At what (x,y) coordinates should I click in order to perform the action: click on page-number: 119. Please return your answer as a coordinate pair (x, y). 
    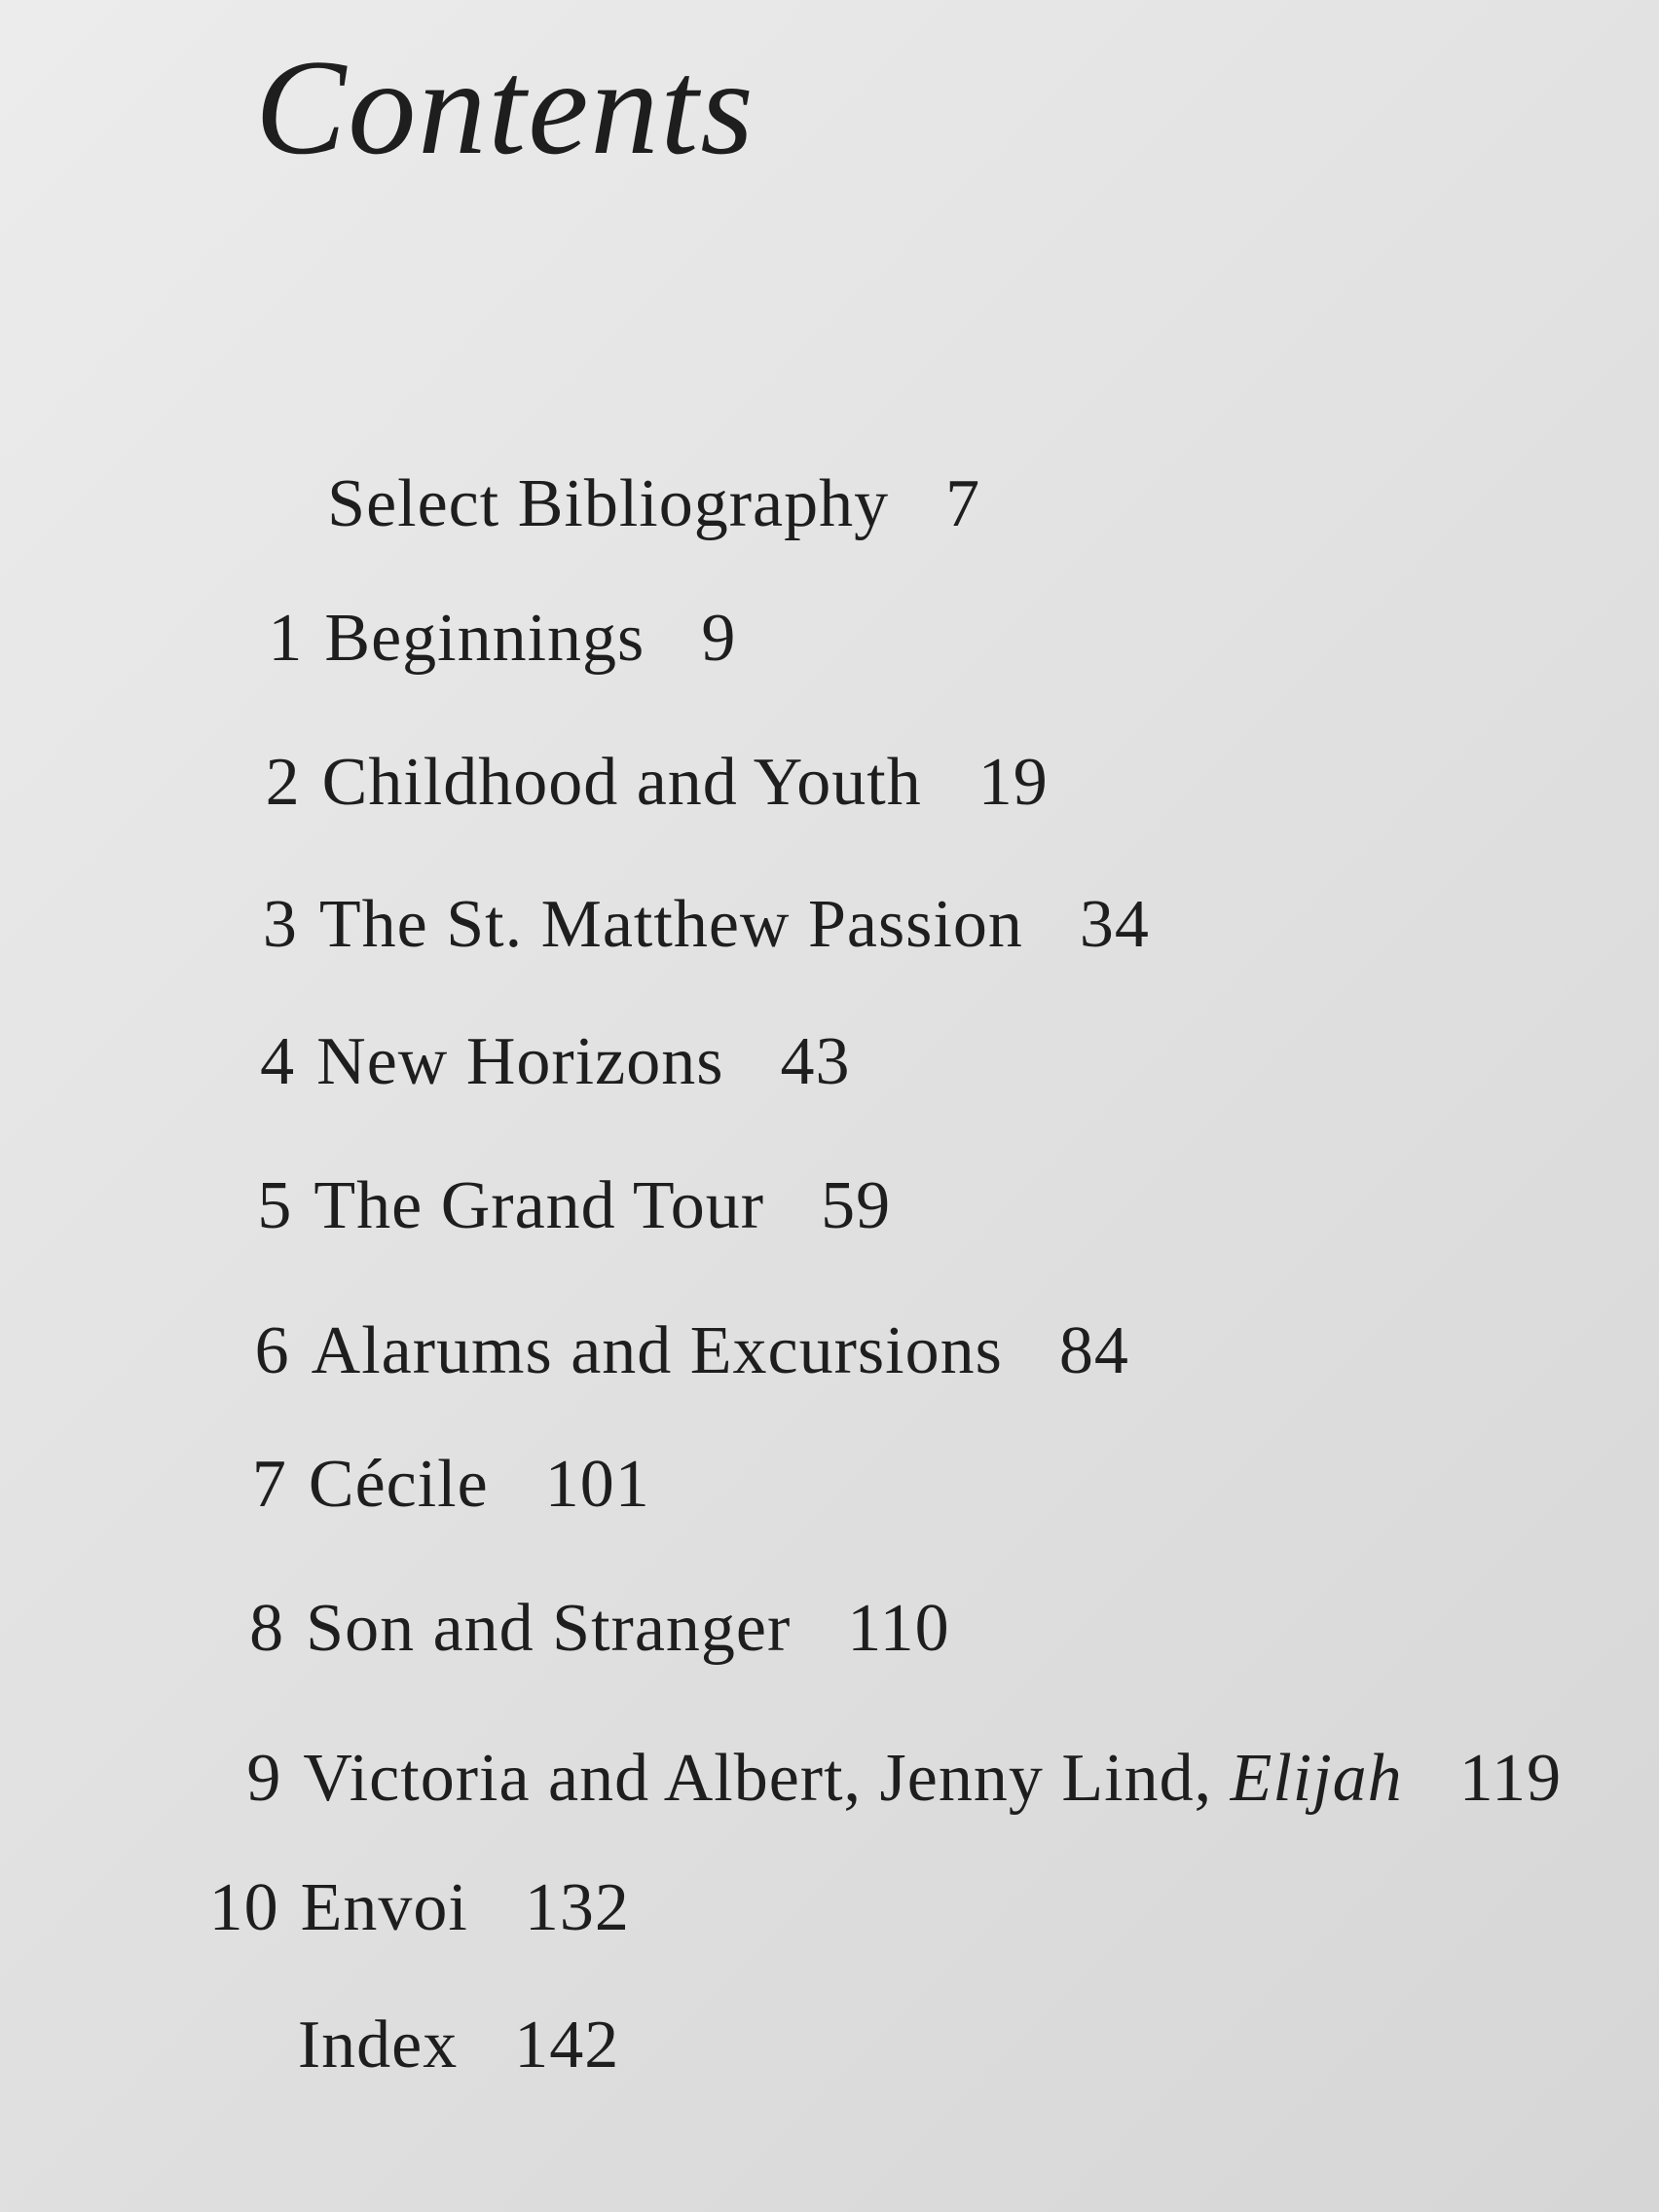
    Looking at the image, I should click on (1510, 1778).